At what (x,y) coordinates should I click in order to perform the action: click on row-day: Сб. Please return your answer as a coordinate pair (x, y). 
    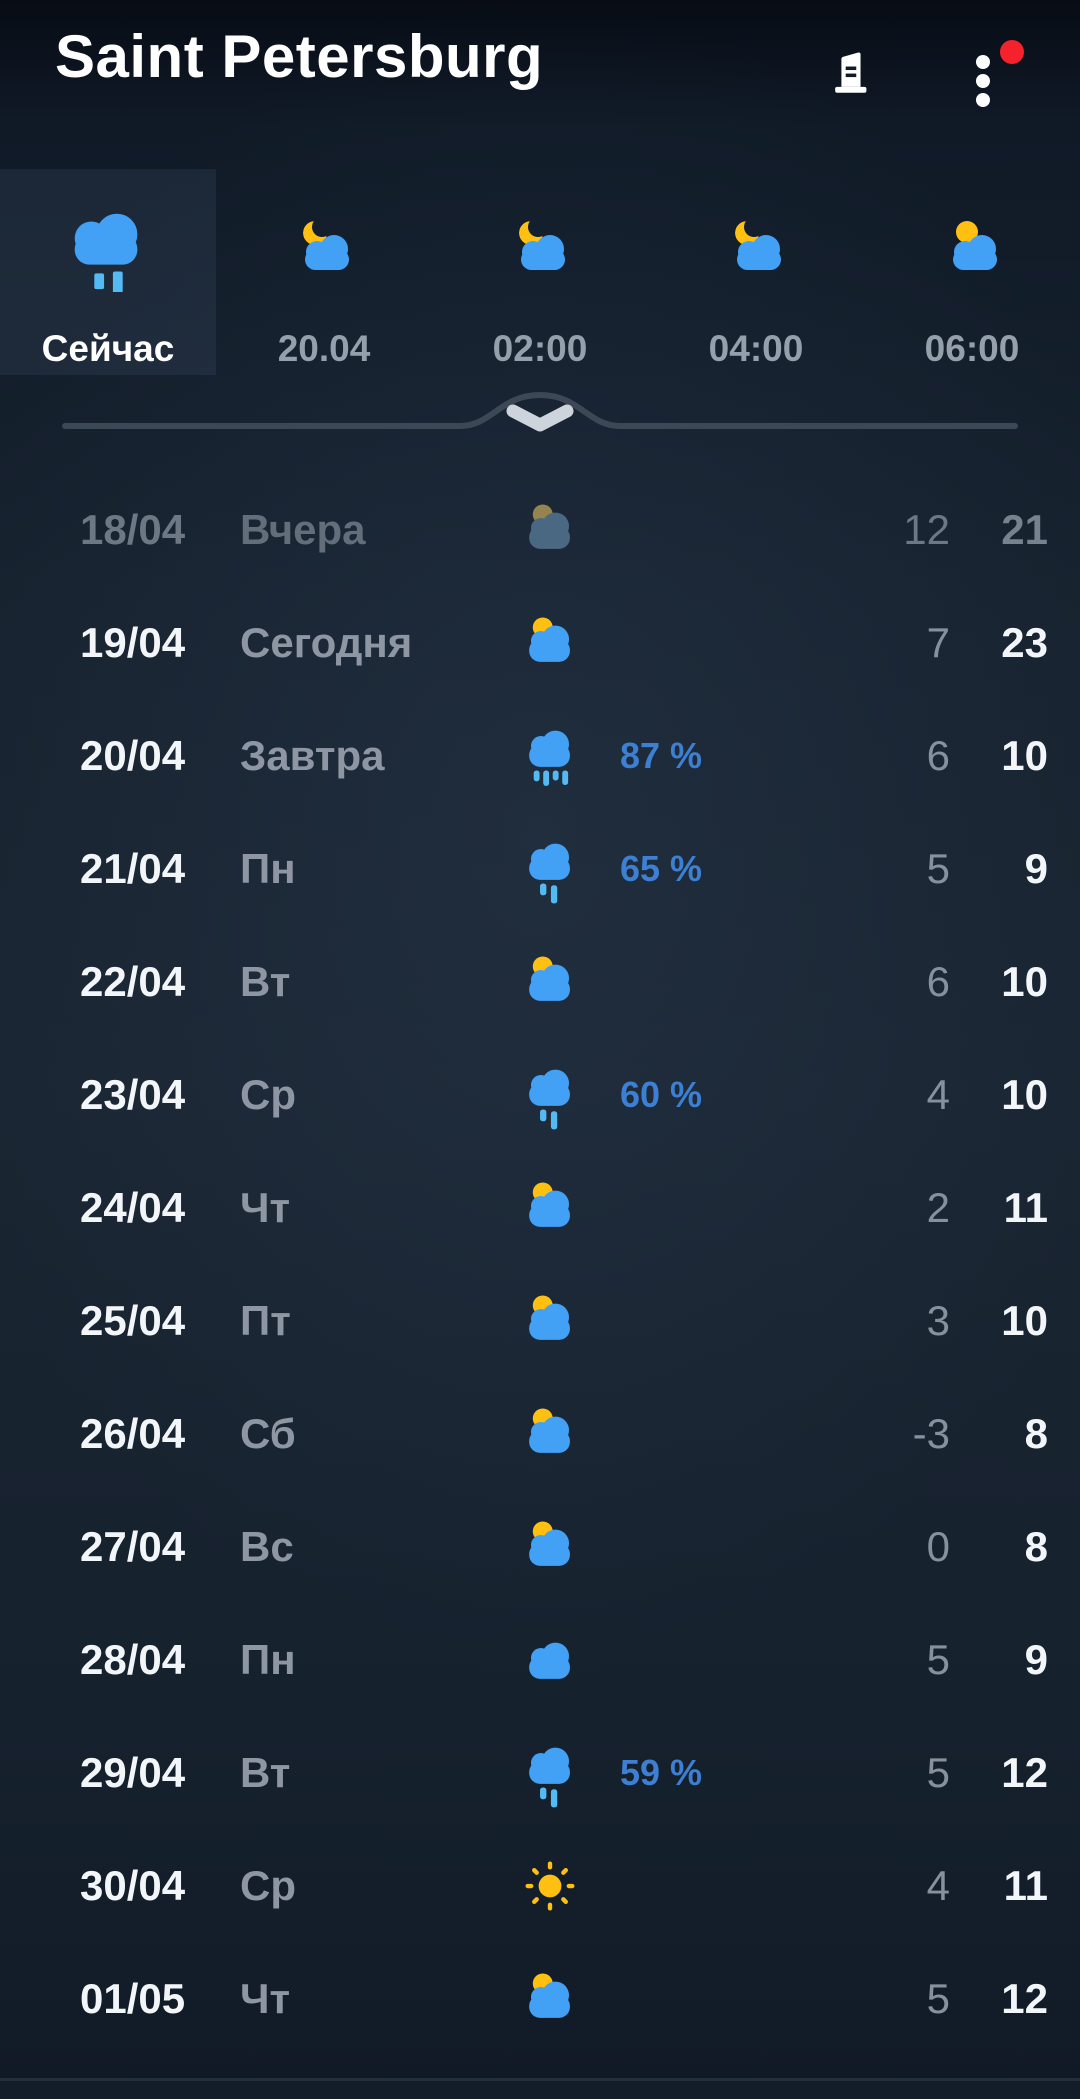
    Looking at the image, I should click on (268, 1433).